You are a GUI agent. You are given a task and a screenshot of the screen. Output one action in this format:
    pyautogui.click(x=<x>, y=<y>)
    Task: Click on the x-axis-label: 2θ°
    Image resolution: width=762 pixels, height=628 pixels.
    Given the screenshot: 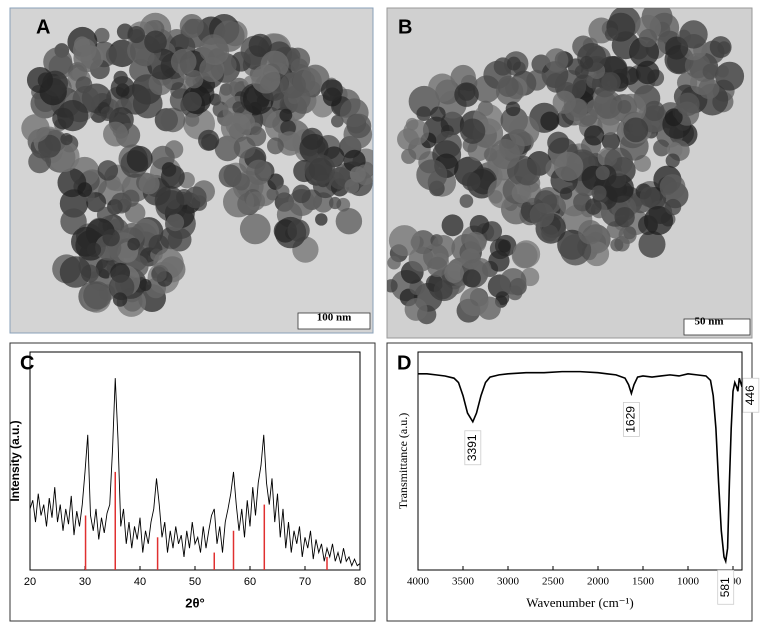 What is the action you would take?
    pyautogui.click(x=194, y=602)
    